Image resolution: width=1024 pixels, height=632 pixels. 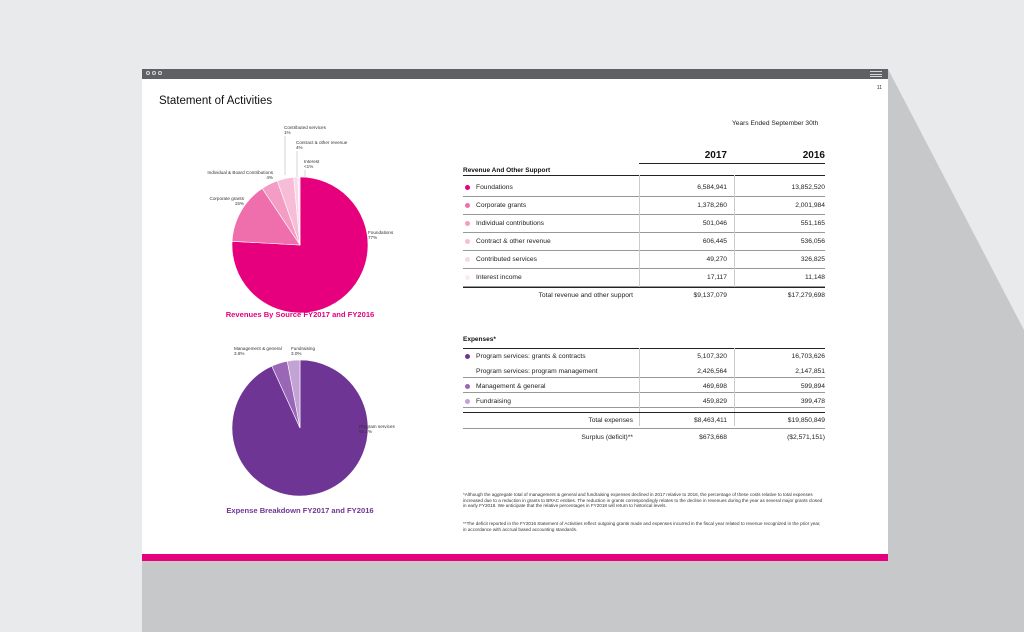 I want to click on surplus-label: Surplus (deficit)**, so click(x=607, y=437).